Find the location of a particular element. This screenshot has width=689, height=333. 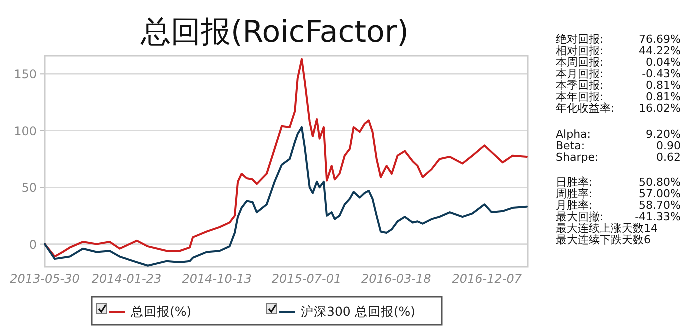

text: Sharpe: is located at coordinates (577, 157).